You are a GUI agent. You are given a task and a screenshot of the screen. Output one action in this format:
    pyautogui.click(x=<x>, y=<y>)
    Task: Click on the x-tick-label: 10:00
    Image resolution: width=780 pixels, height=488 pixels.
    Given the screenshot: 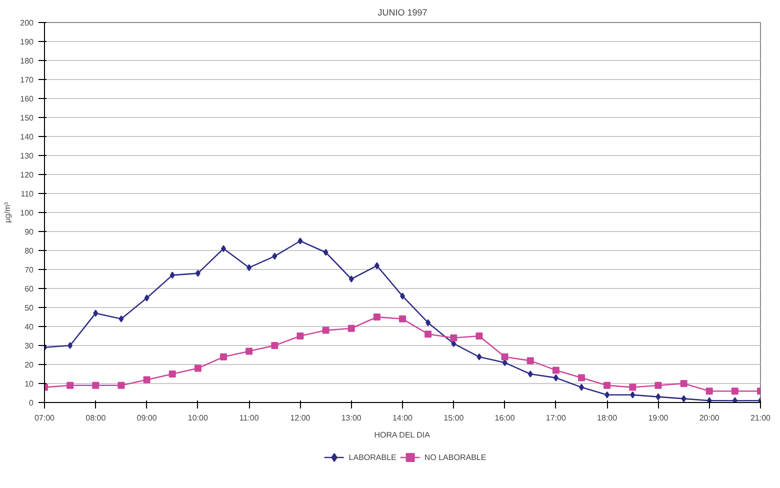 What is the action you would take?
    pyautogui.click(x=198, y=418)
    